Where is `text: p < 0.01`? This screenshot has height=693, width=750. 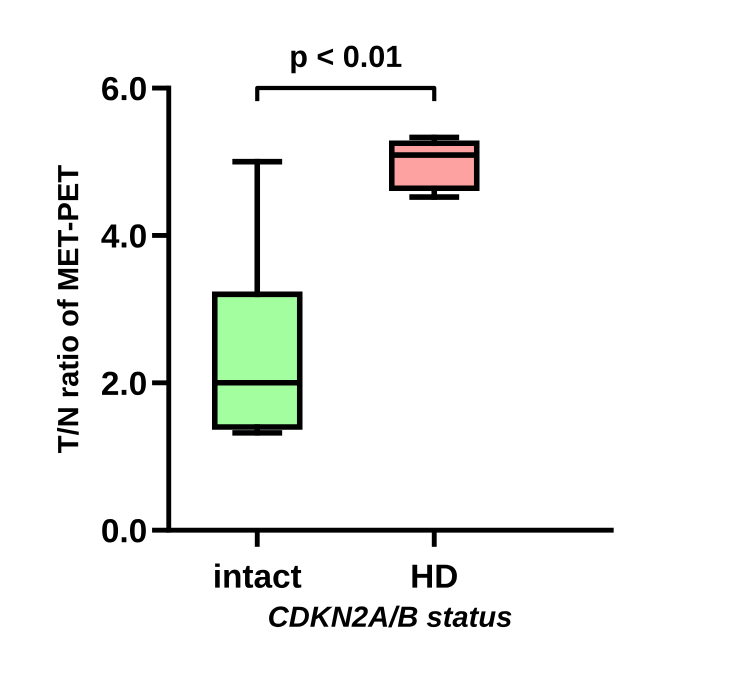
text: p < 0.01 is located at coordinates (346, 60).